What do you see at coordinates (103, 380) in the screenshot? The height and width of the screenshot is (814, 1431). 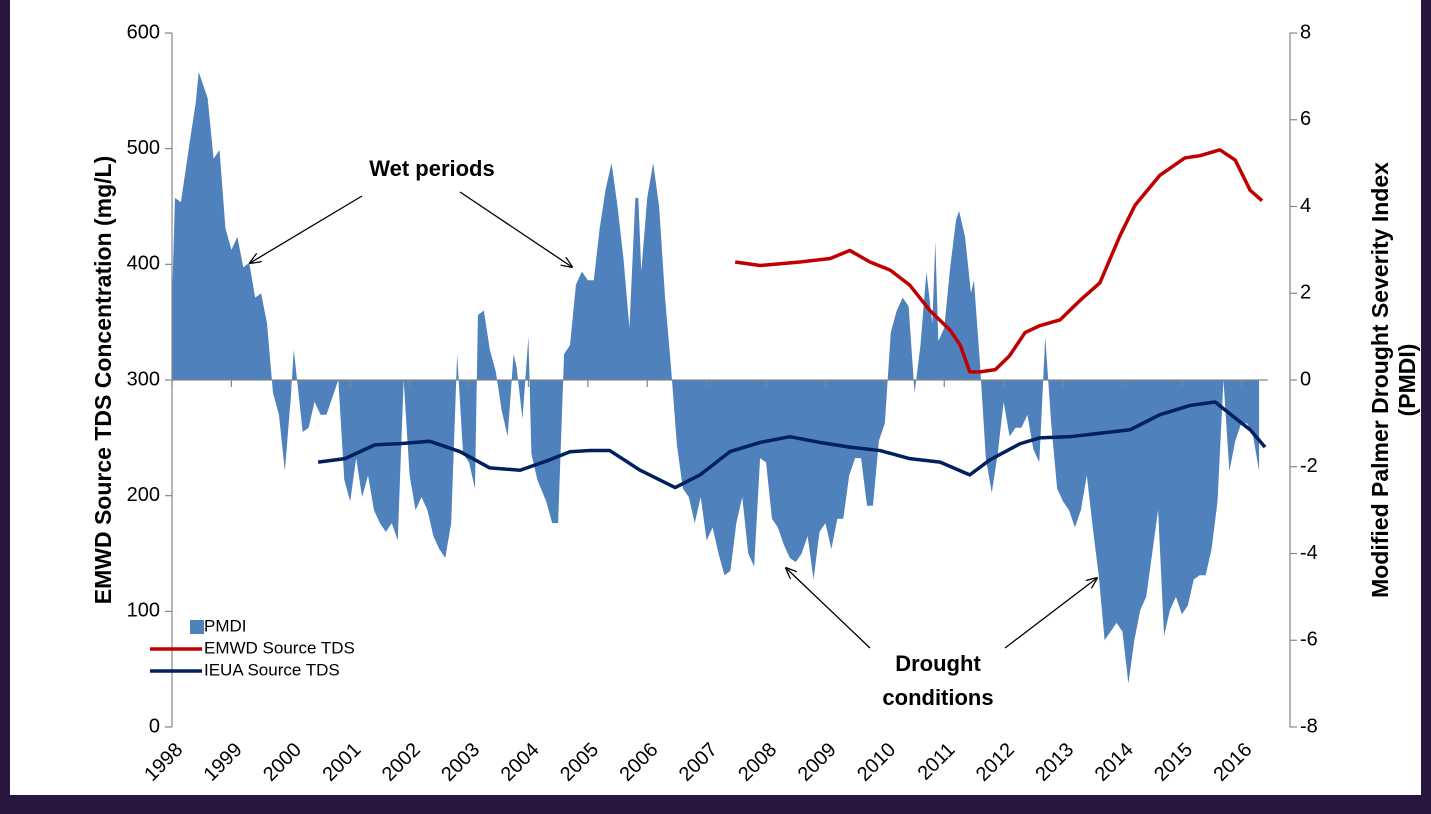 I see `y-axis-title: EMWD Source TDS Concentration (mg/L)` at bounding box center [103, 380].